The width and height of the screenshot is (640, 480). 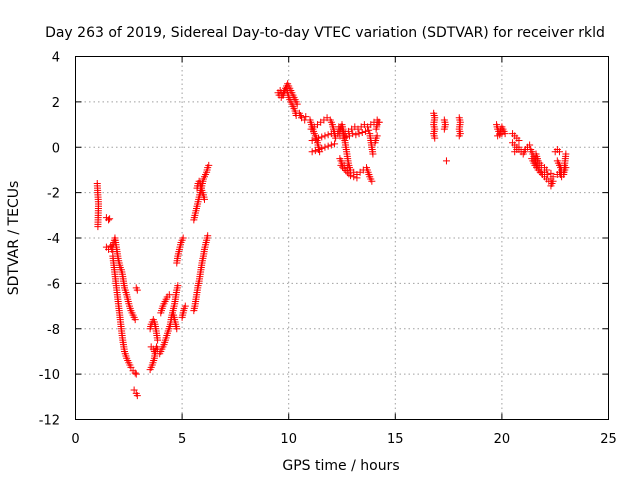 I want to click on x-tick-label: 10, so click(x=288, y=439).